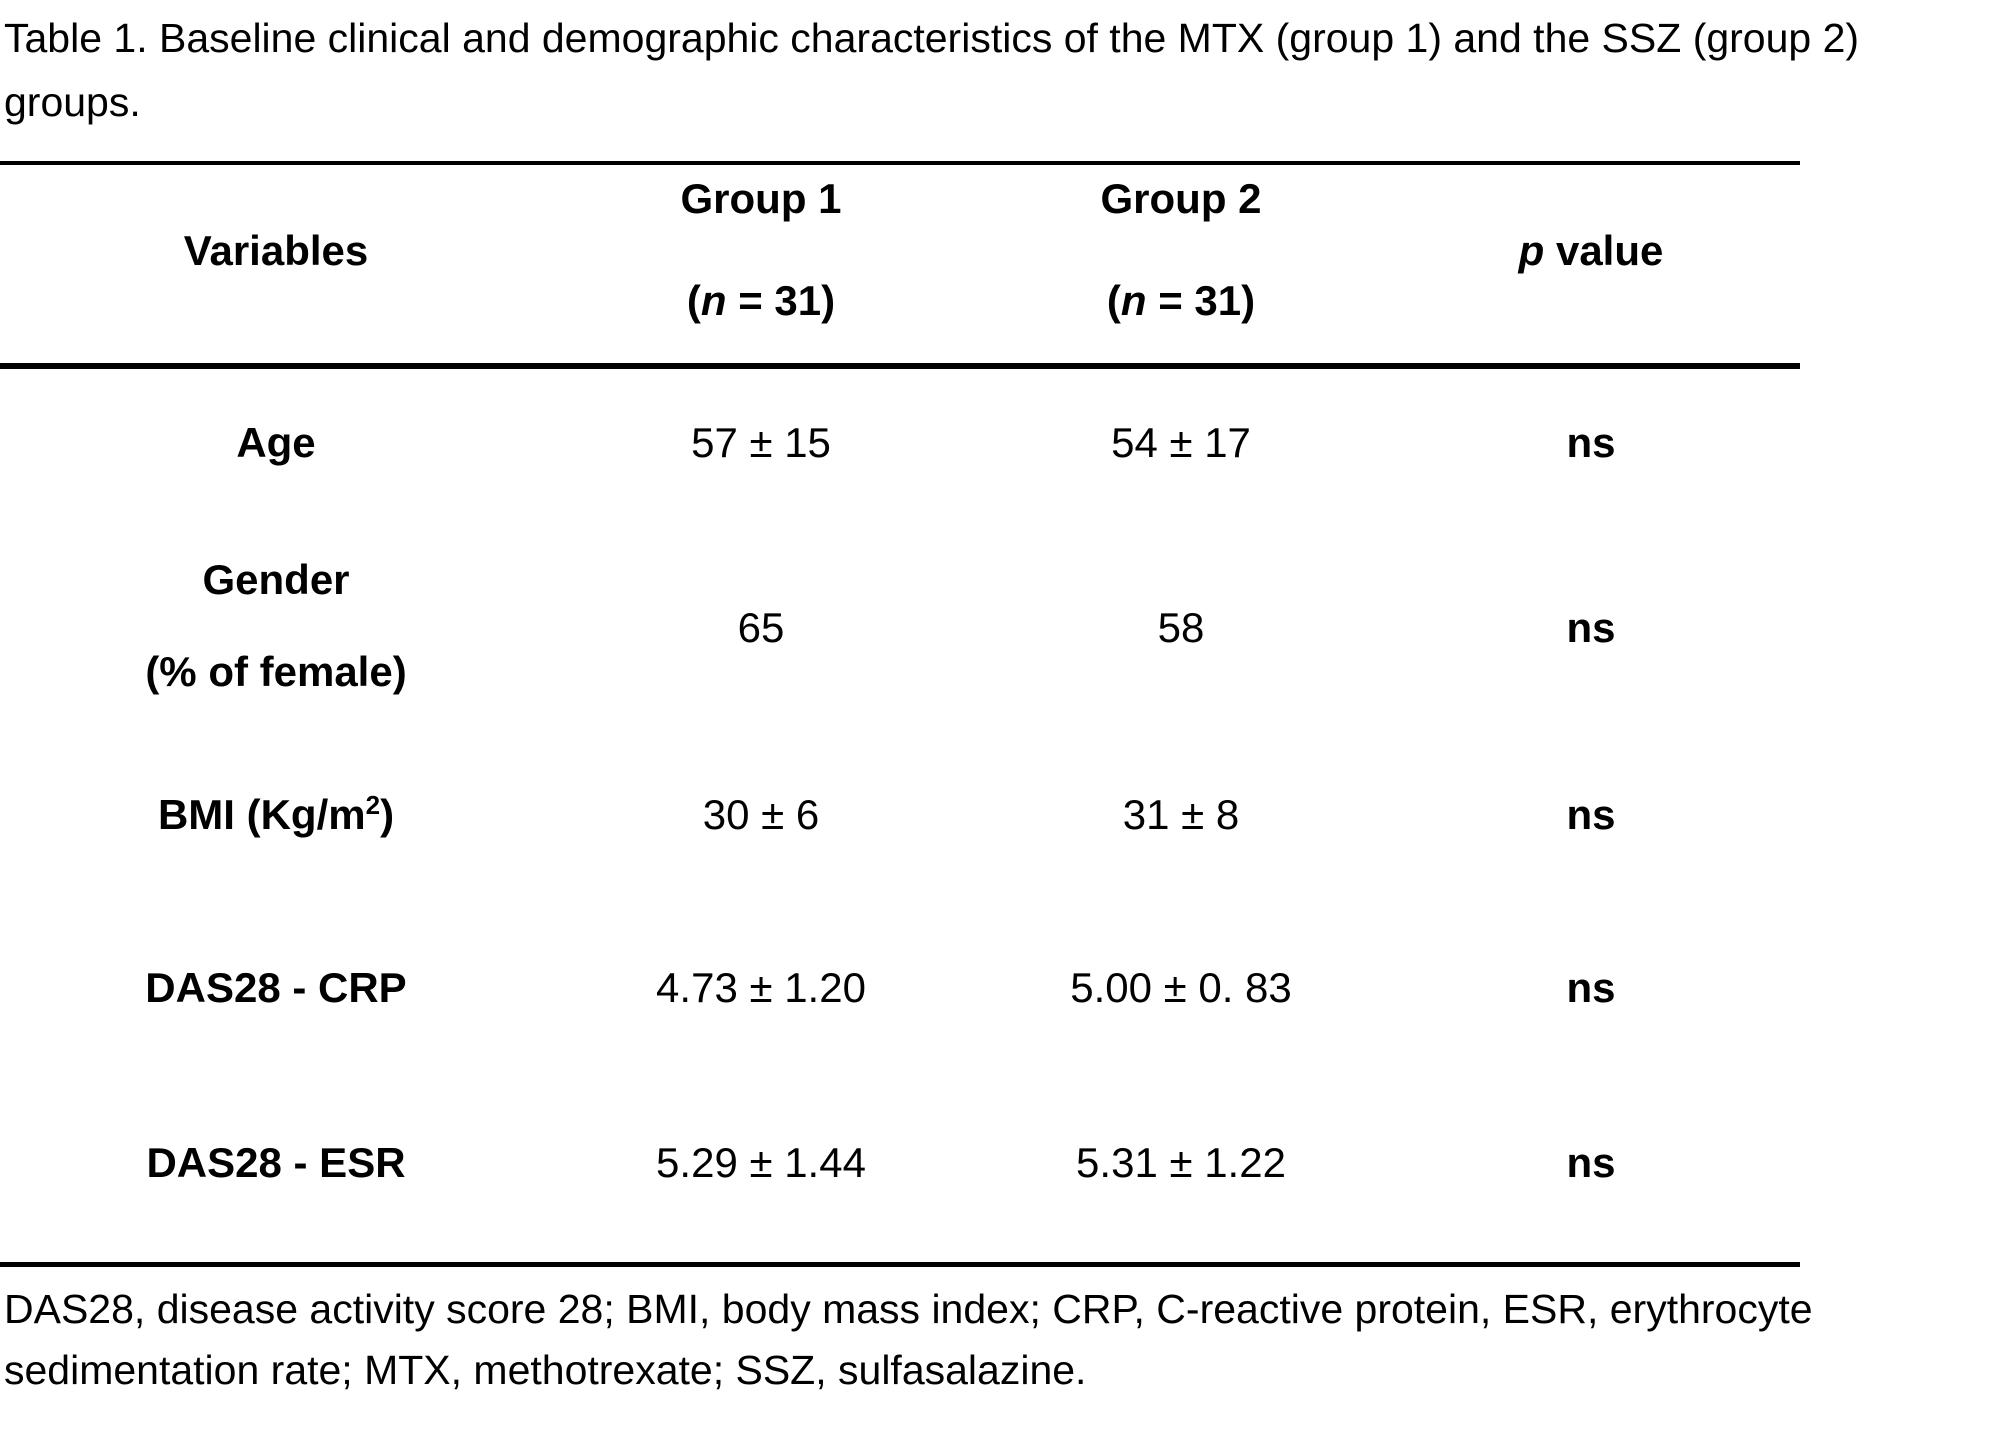 Image resolution: width=2000 pixels, height=1435 pixels. I want to click on row-label-age: Age, so click(276, 442).